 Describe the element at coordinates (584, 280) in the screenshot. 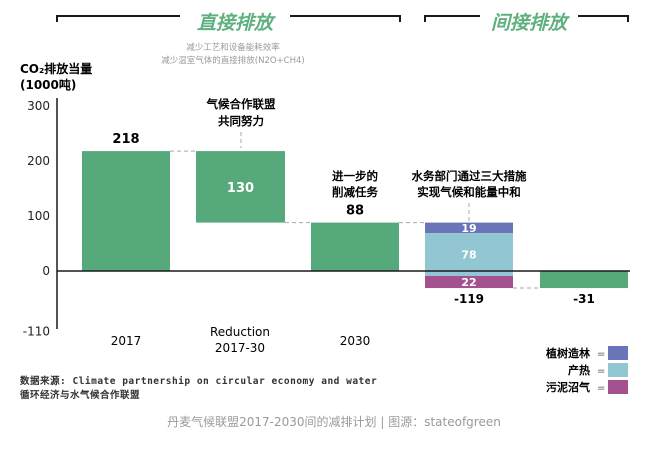

I see `bar-net` at that location.